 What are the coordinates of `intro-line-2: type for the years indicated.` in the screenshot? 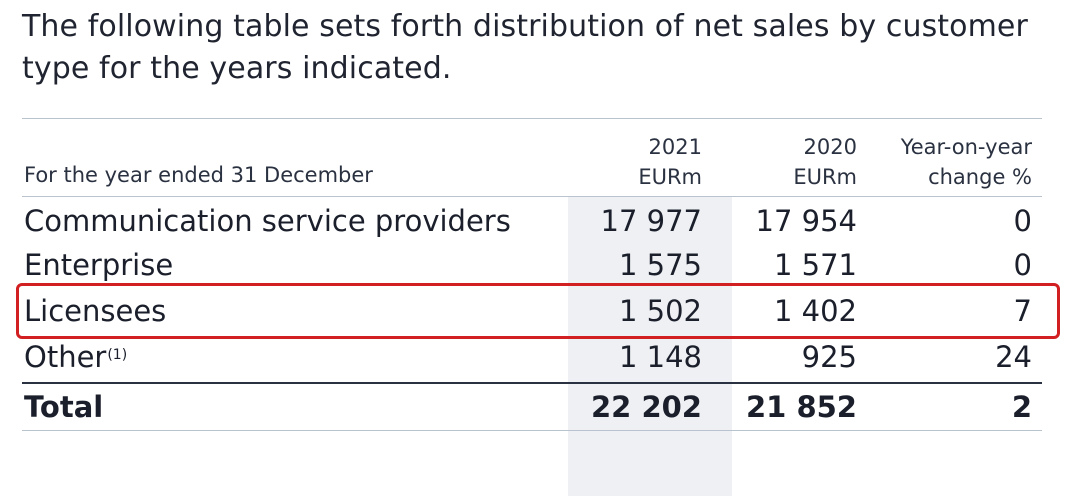 It's located at (237, 68).